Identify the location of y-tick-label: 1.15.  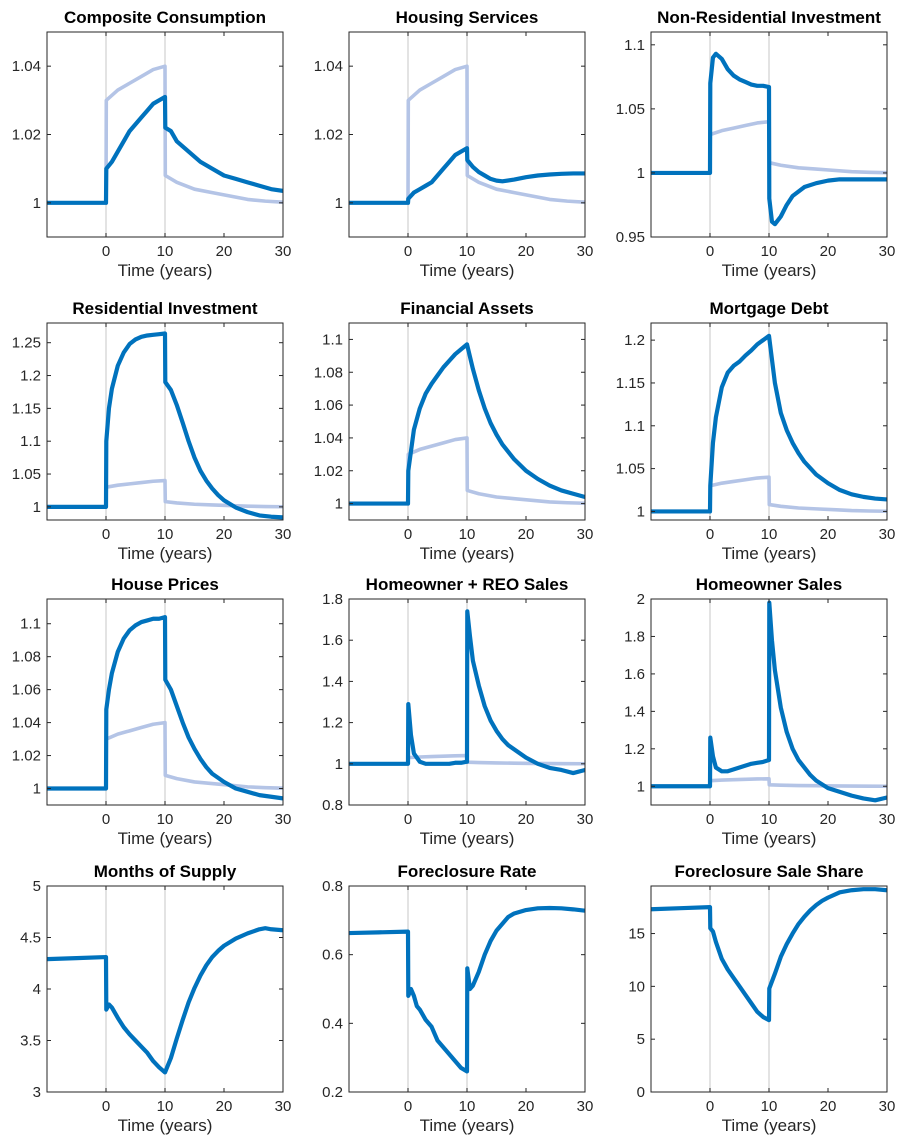
(630, 383).